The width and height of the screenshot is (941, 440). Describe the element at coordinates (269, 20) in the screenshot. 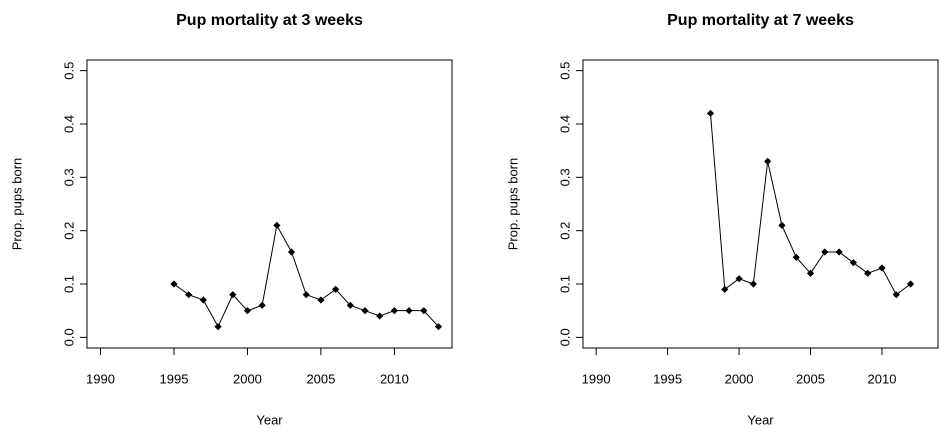

I see `chart-title: Pup mortality at 3 weeks` at that location.